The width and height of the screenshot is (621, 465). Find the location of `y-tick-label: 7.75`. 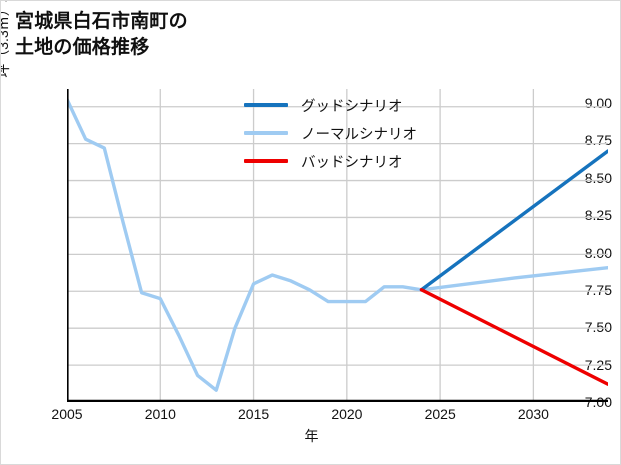

y-tick-label: 7.75 is located at coordinates (598, 289).